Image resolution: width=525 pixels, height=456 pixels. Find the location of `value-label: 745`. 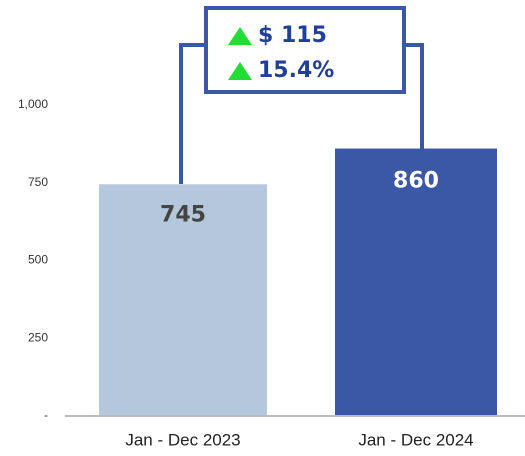

value-label: 745 is located at coordinates (183, 214).